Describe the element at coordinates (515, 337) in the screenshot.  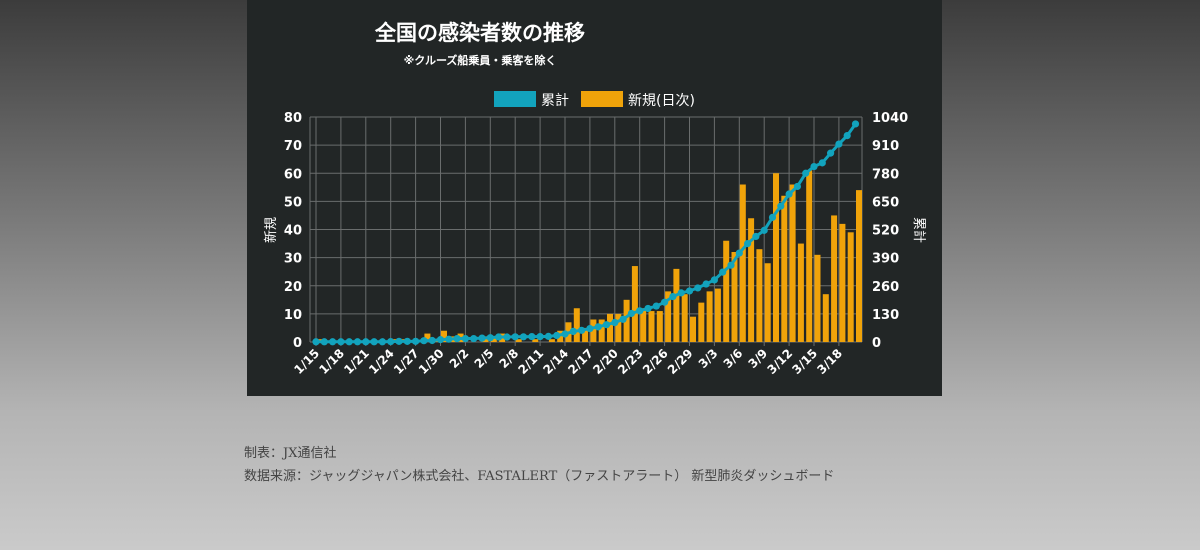
I see `point-cumulative-2/8` at that location.